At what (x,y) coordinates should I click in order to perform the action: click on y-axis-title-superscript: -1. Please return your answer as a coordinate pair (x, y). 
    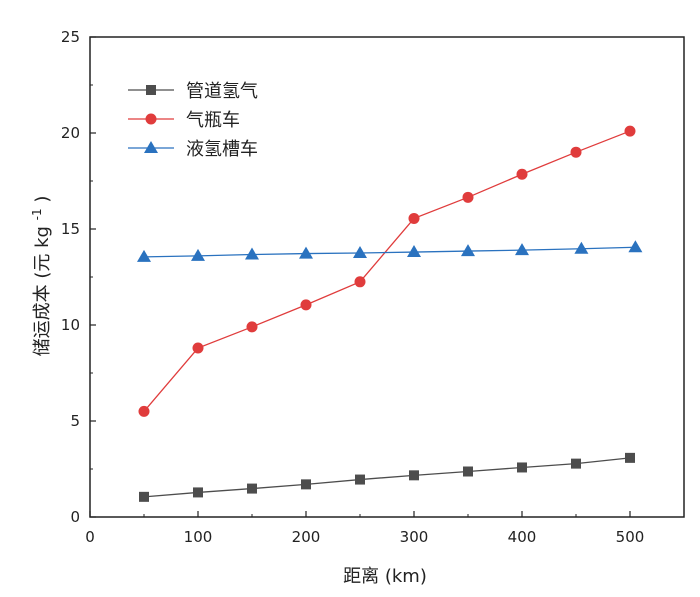
    Looking at the image, I should click on (37, 214).